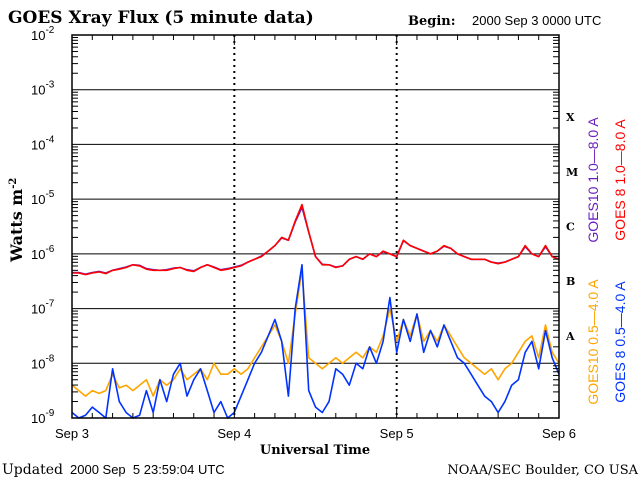 This screenshot has height=480, width=640. Describe the element at coordinates (49, 30) in the screenshot. I see `y-tick-exponent: -2` at that location.